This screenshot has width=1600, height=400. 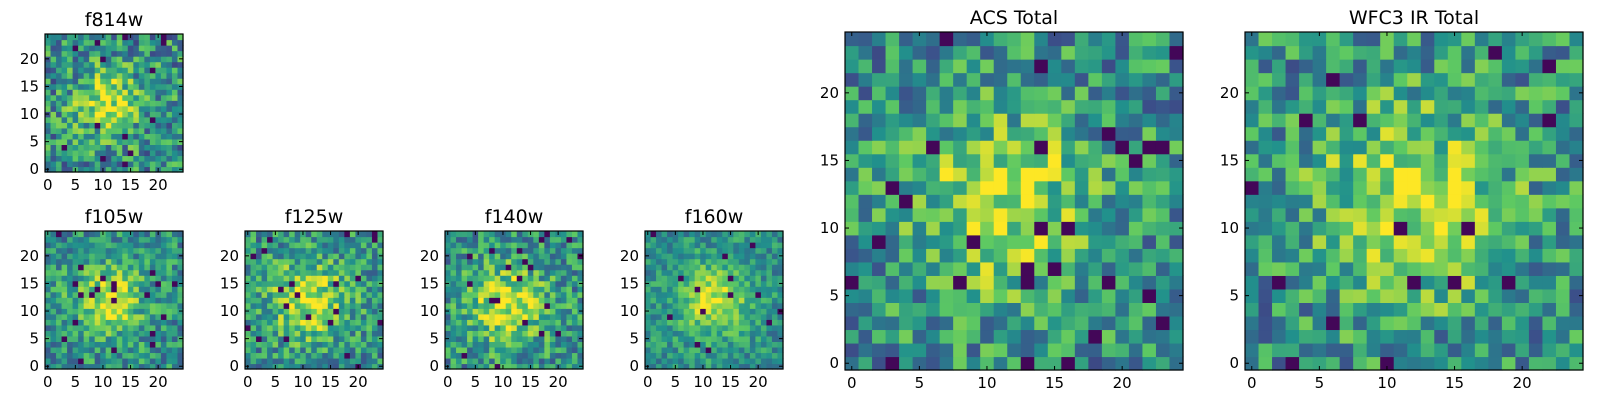 What do you see at coordinates (714, 300) in the screenshot?
I see `axes-frame` at bounding box center [714, 300].